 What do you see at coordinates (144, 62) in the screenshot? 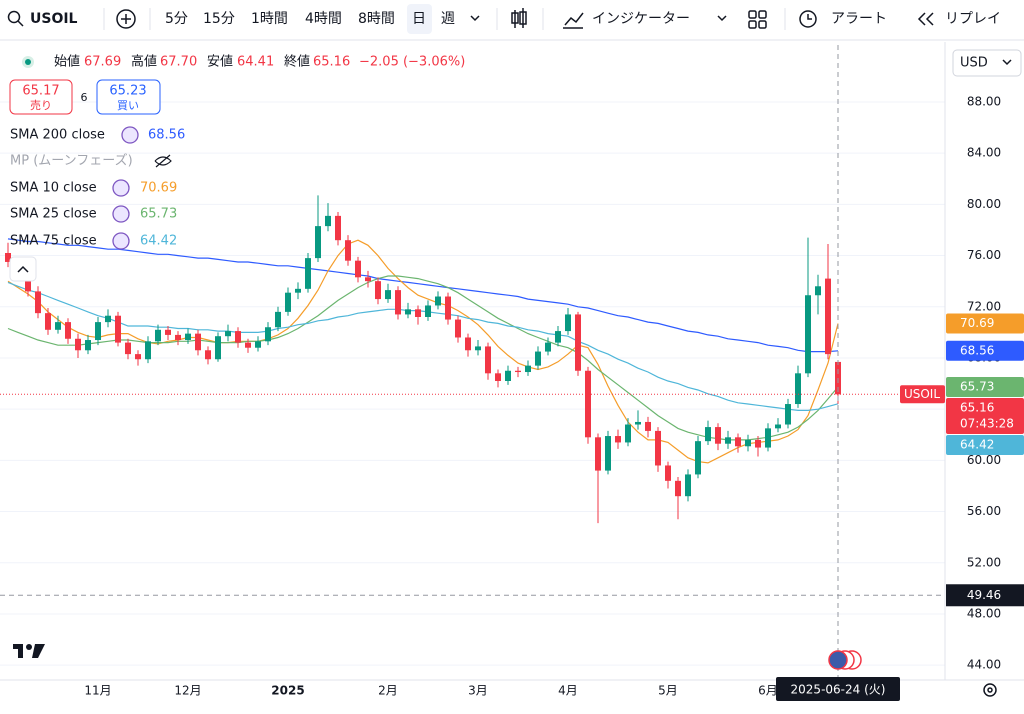
I see `high-label: 高値` at bounding box center [144, 62].